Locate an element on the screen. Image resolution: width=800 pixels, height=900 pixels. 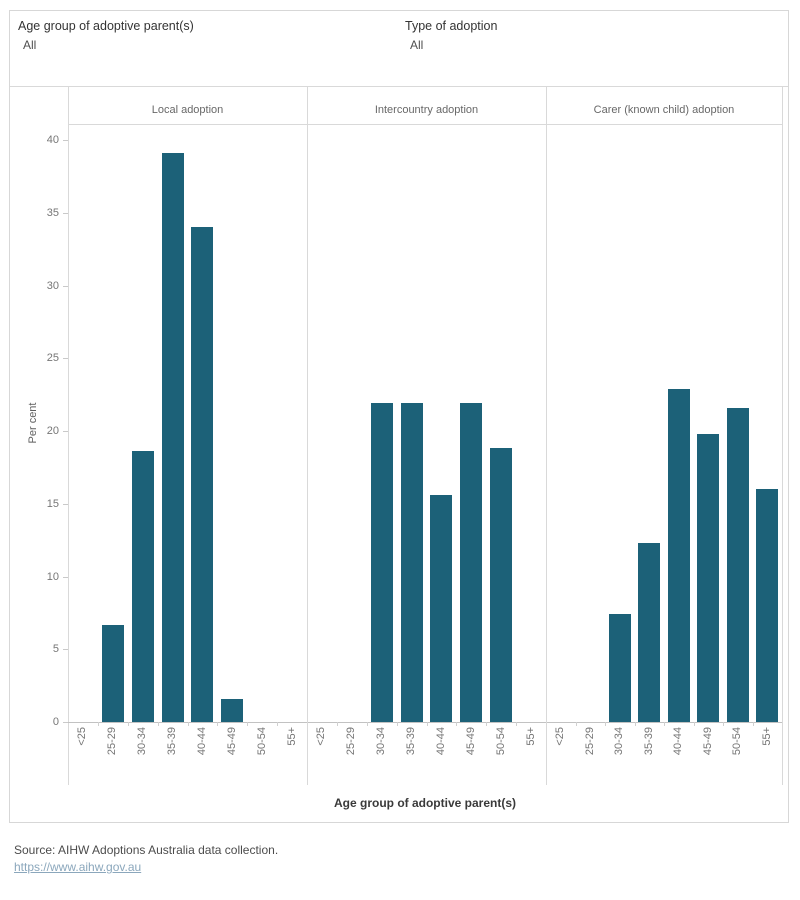
y-tick-label: 25 is located at coordinates (52, 358).